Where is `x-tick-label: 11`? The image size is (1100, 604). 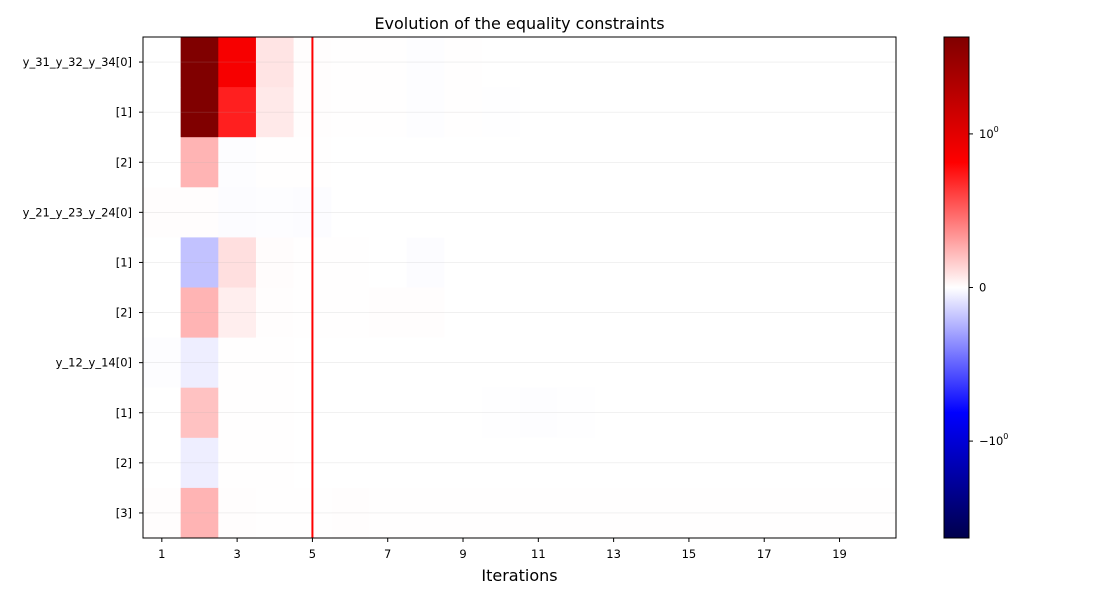 x-tick-label: 11 is located at coordinates (538, 554).